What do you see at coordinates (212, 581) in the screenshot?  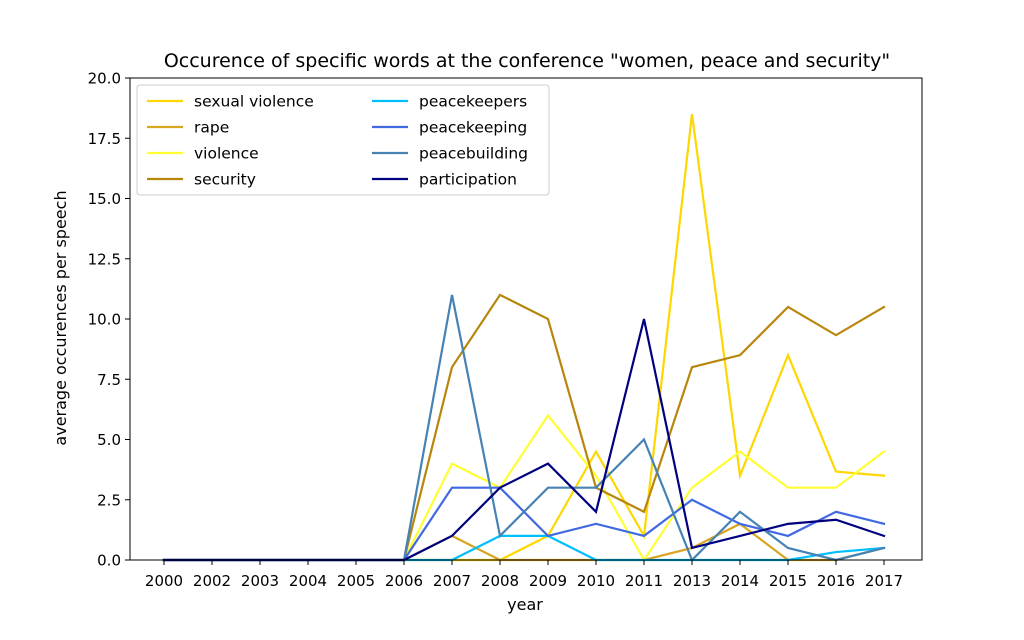 I see `x-tick-label: 2002` at bounding box center [212, 581].